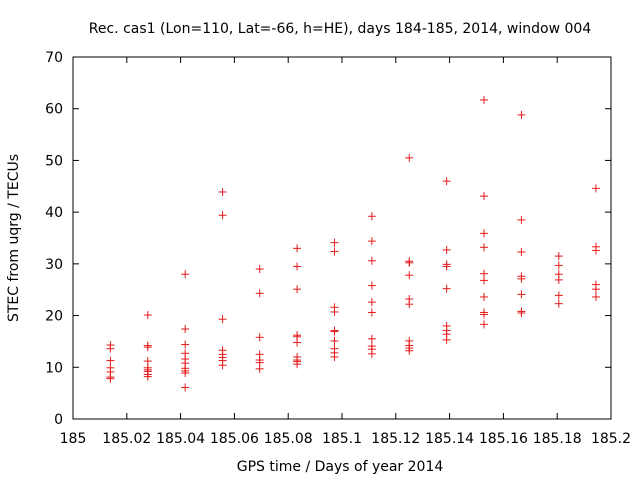 Image resolution: width=640 pixels, height=480 pixels. I want to click on y-tick-label: 70, so click(54, 58).